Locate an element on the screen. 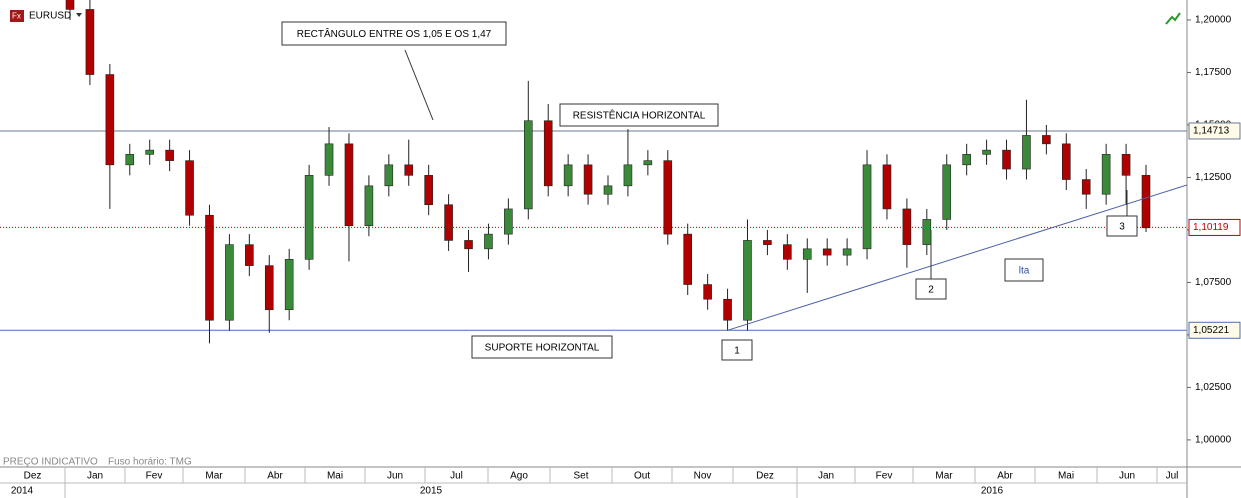 This screenshot has width=1241, height=498. y-tick-label: 1,12500 is located at coordinates (1213, 177).